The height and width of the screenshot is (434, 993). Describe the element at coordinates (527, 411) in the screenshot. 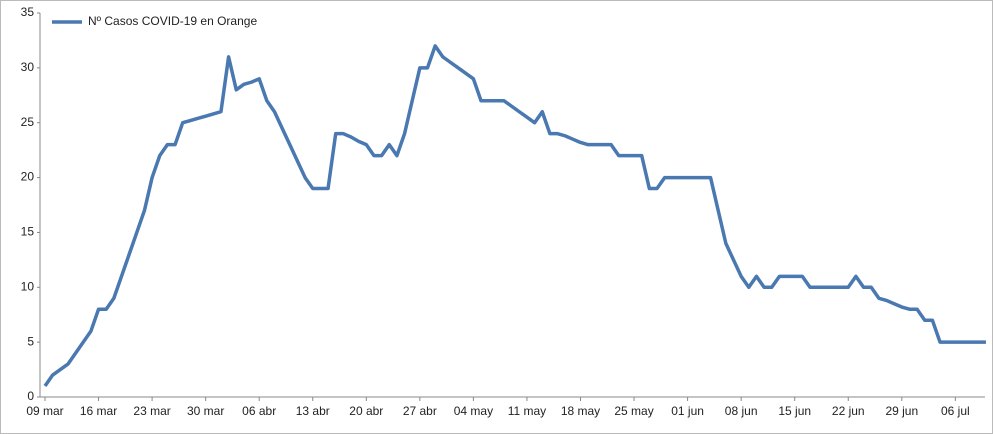

I see `x-tick-label: 11 may` at that location.